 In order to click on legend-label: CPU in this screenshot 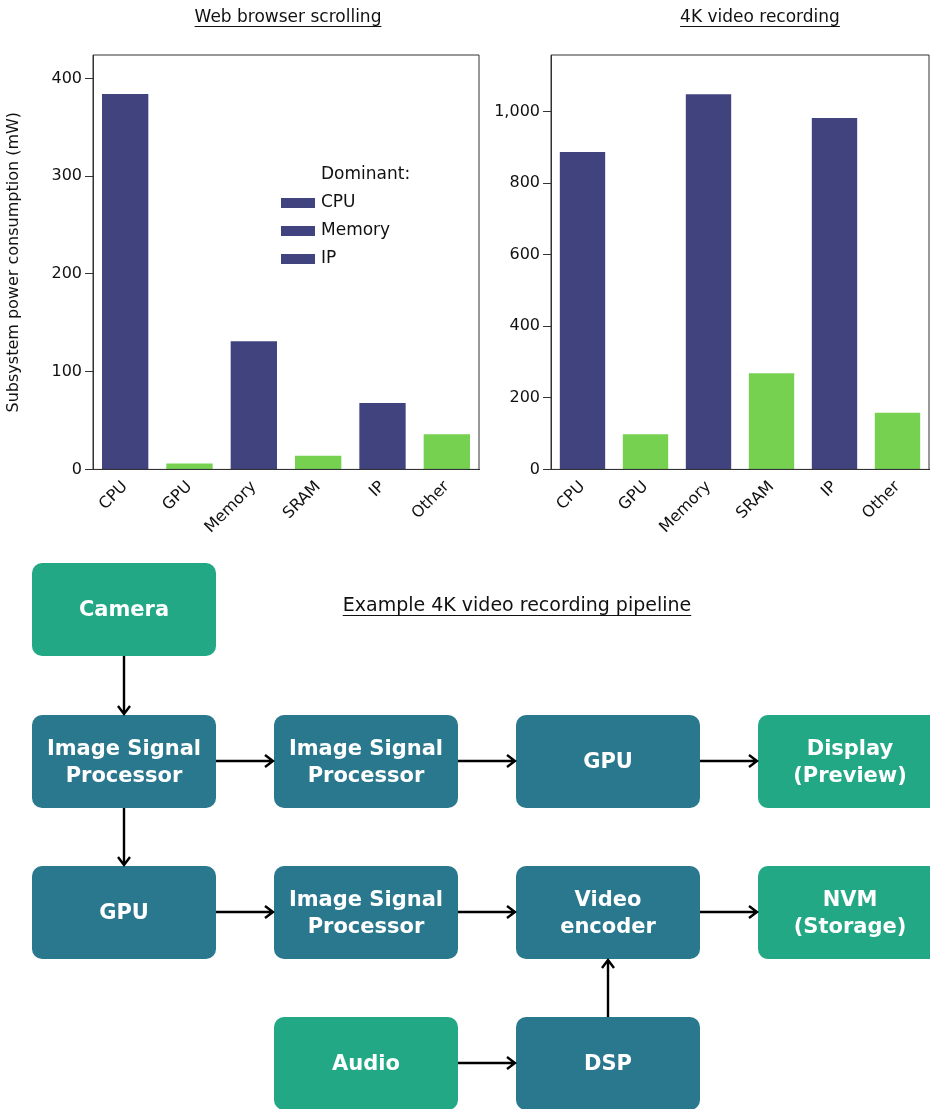, I will do `click(338, 201)`.